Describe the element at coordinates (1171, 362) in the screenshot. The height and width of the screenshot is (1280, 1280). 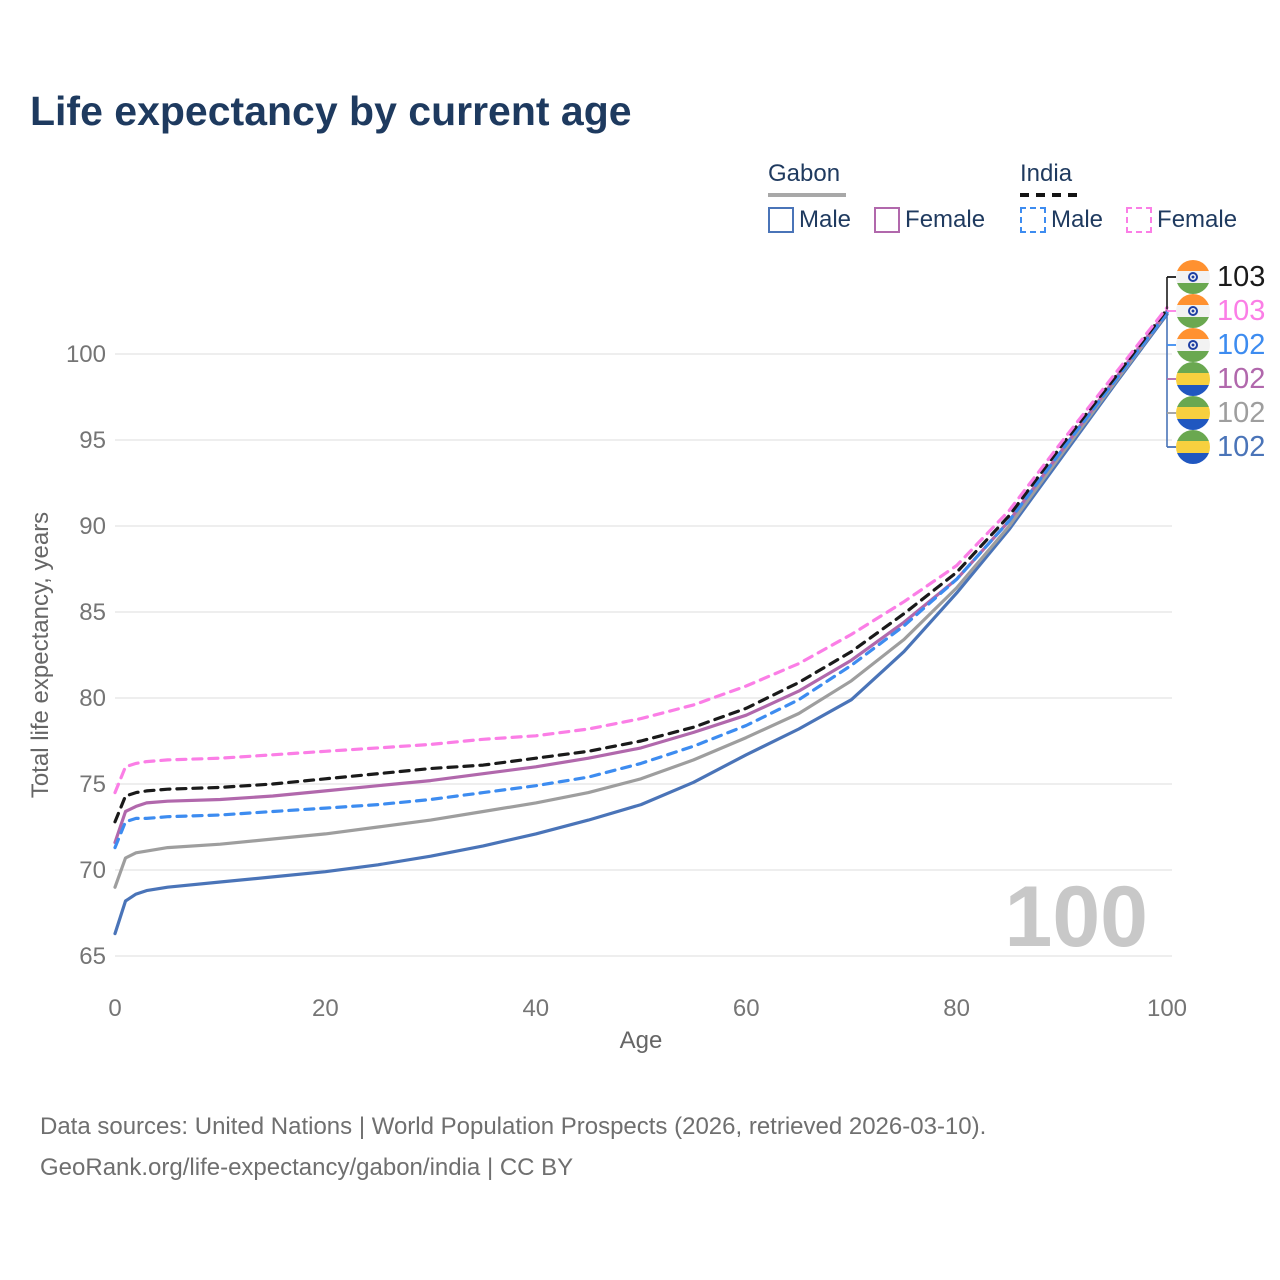
I see `end-label-leader-lines` at that location.